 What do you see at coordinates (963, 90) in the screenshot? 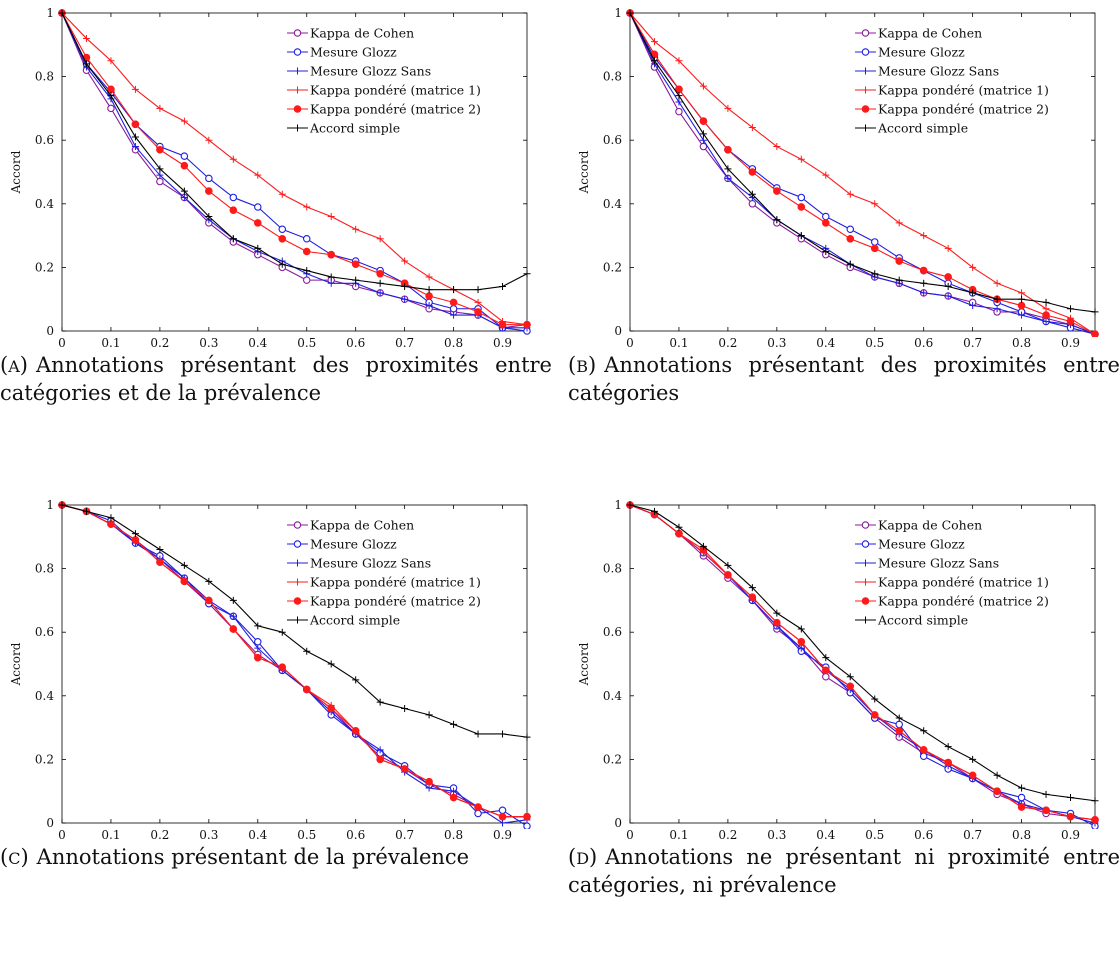
I see `legend-label: Kappa pondéré (matrice 1)` at bounding box center [963, 90].